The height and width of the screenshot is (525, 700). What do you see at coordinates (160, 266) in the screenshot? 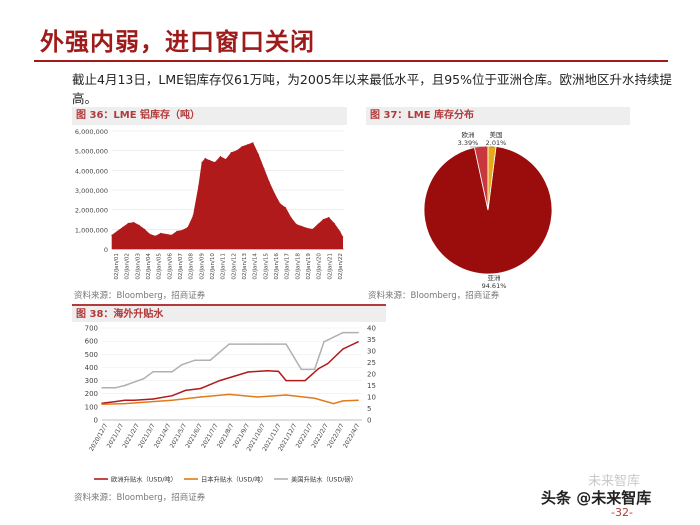
I see `fig36-x-tick: 02/Jan/05` at bounding box center [160, 266].